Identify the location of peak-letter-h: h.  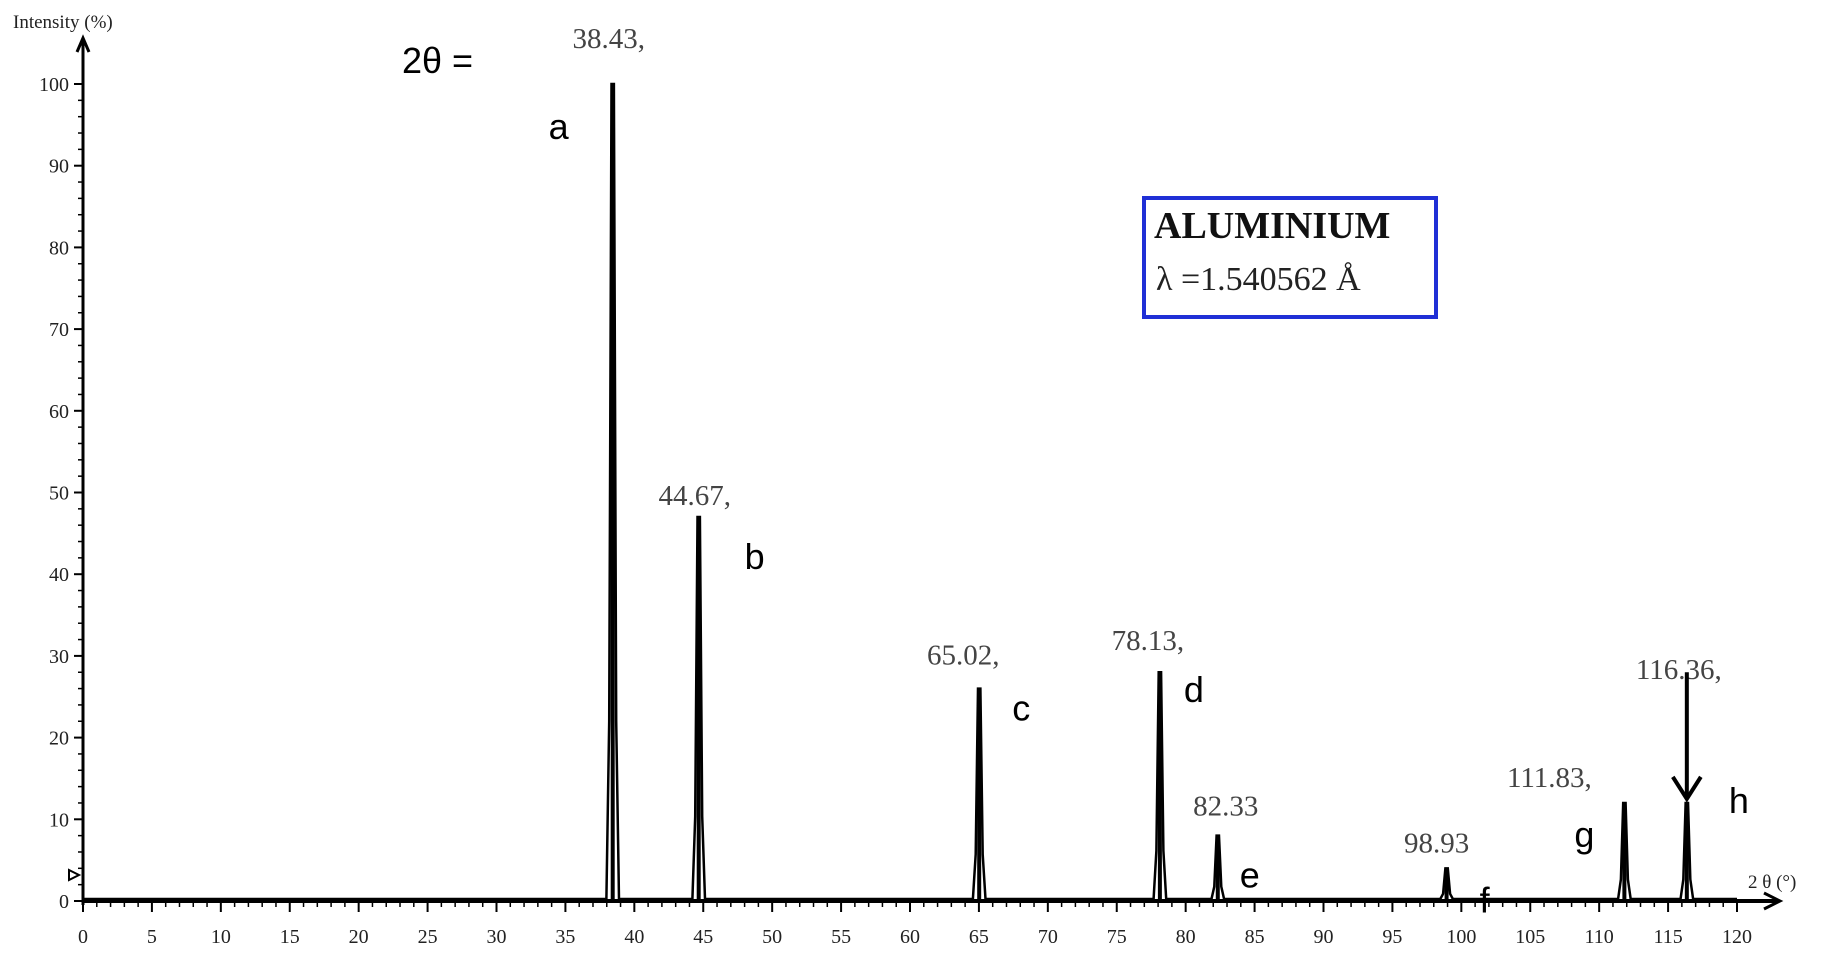
(1739, 800).